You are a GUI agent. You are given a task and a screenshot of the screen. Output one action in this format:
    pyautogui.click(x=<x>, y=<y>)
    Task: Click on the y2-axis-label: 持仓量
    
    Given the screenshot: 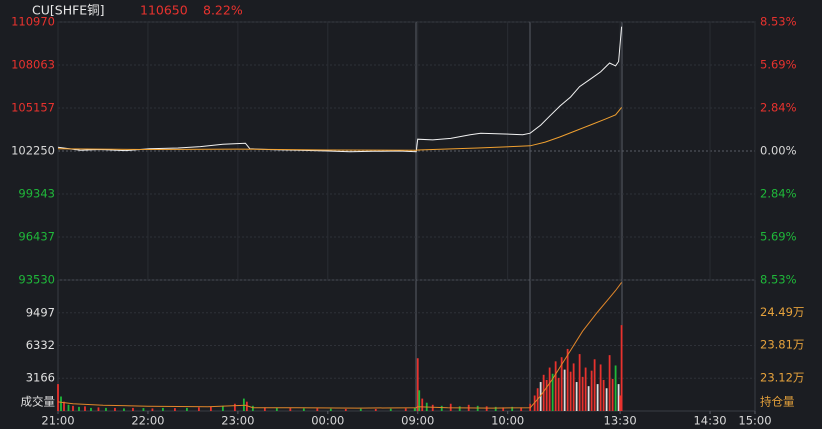 What is the action you would take?
    pyautogui.click(x=777, y=402)
    